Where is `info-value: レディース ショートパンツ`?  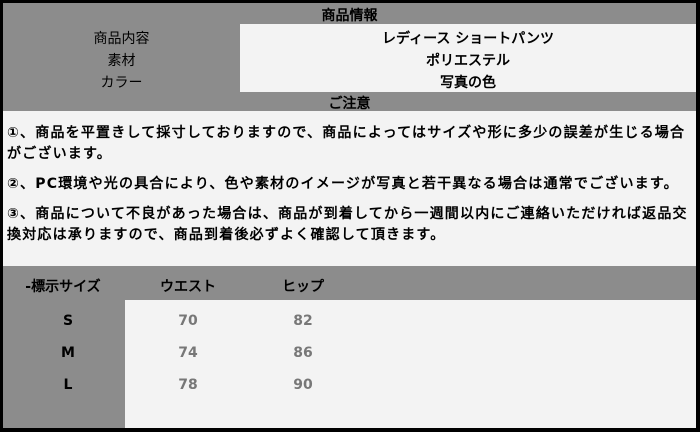
info-value: レディース ショートパンツ is located at coordinates (468, 39).